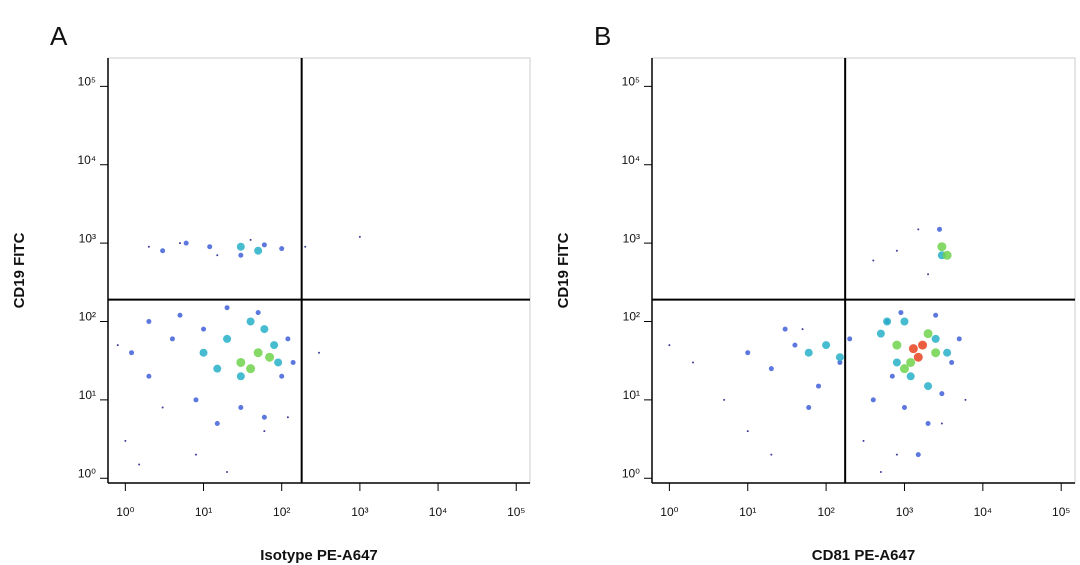 This screenshot has width=1080, height=565. What do you see at coordinates (1061, 512) in the screenshot?
I see `x-tick-label: 10⁵` at bounding box center [1061, 512].